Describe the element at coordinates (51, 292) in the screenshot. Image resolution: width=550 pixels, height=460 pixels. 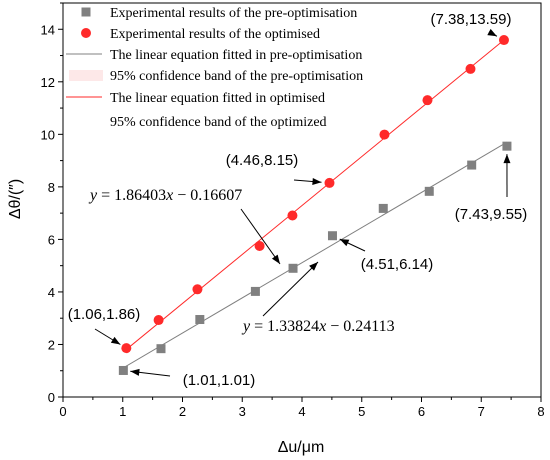
I see `y-tick-label: 4` at that location.